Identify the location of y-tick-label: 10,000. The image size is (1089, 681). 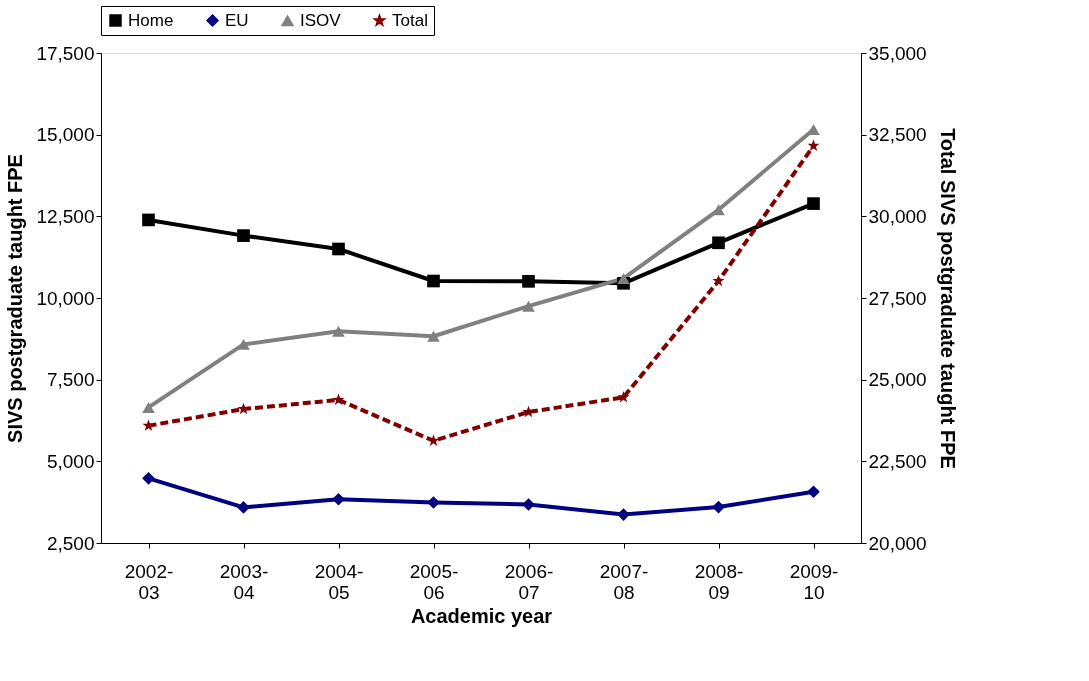
(65, 298).